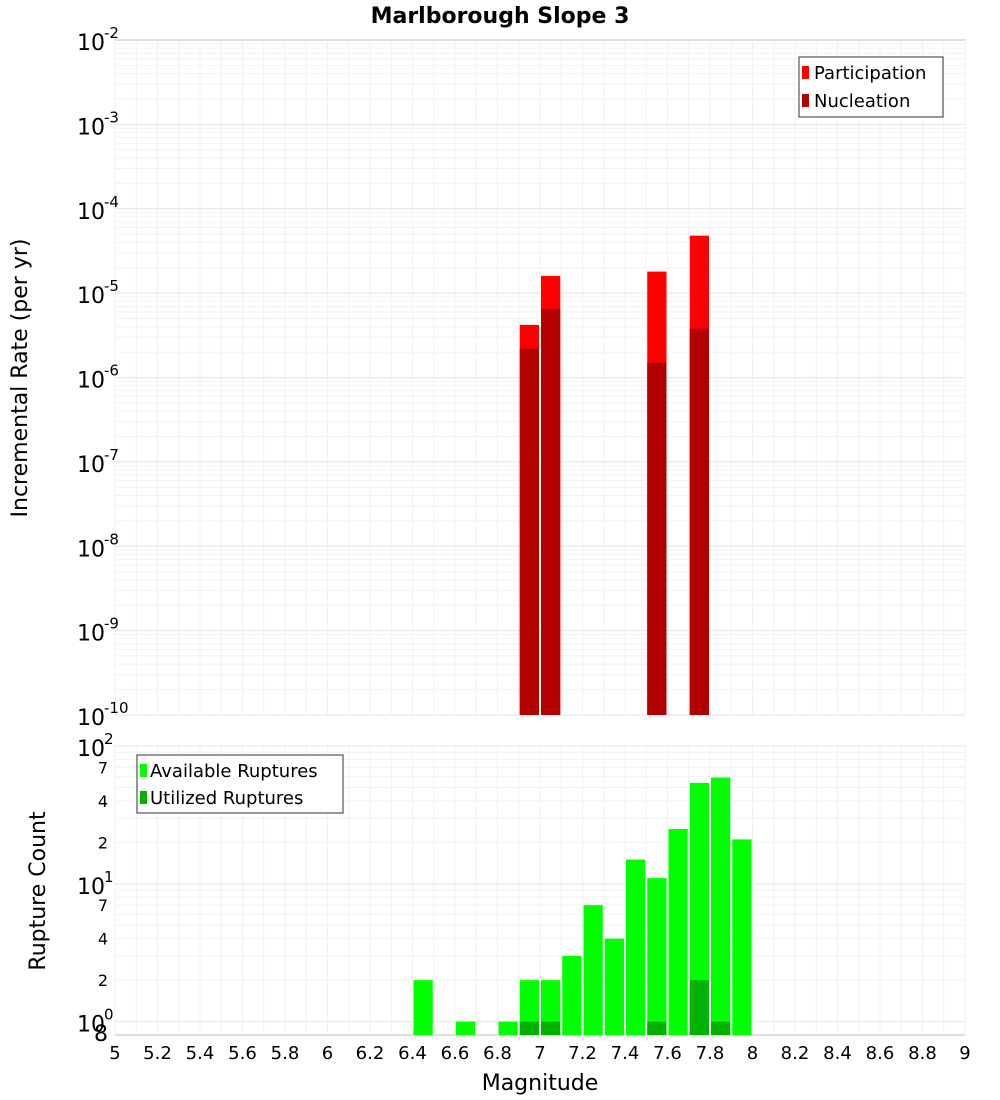  Describe the element at coordinates (455, 1053) in the screenshot. I see `x-tick-label: 6.6` at that location.